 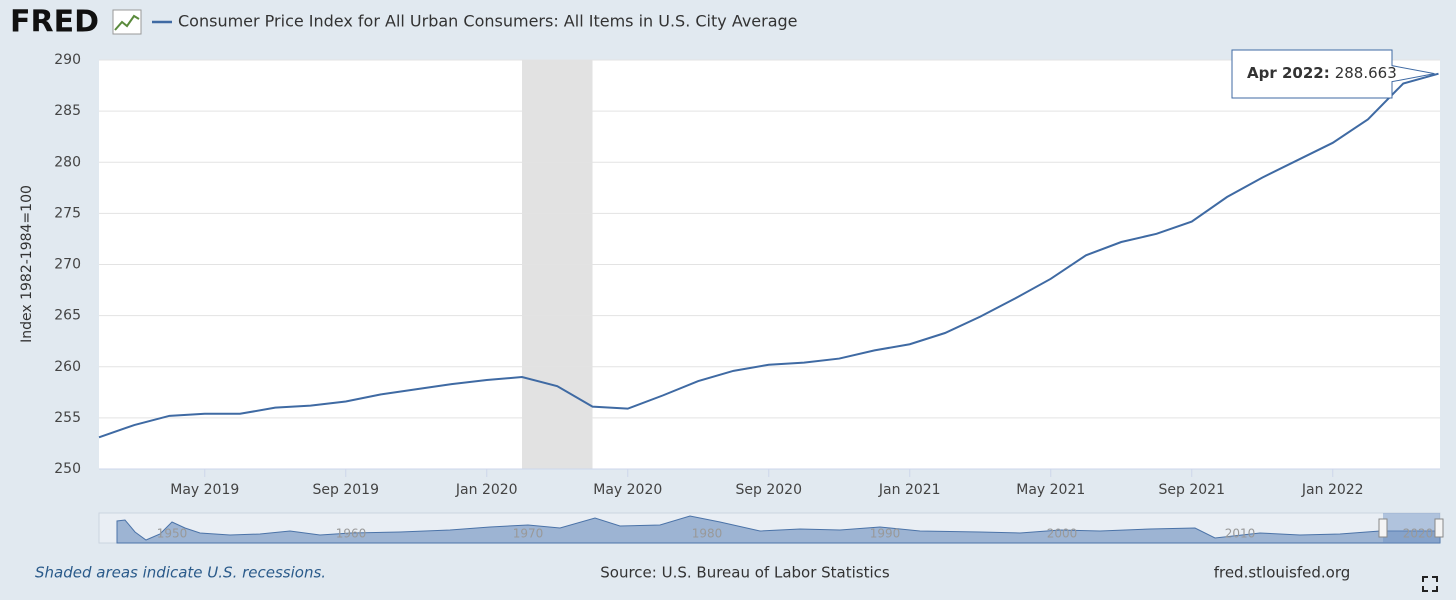 What do you see at coordinates (67, 316) in the screenshot?
I see `y-tick-label: 265` at bounding box center [67, 316].